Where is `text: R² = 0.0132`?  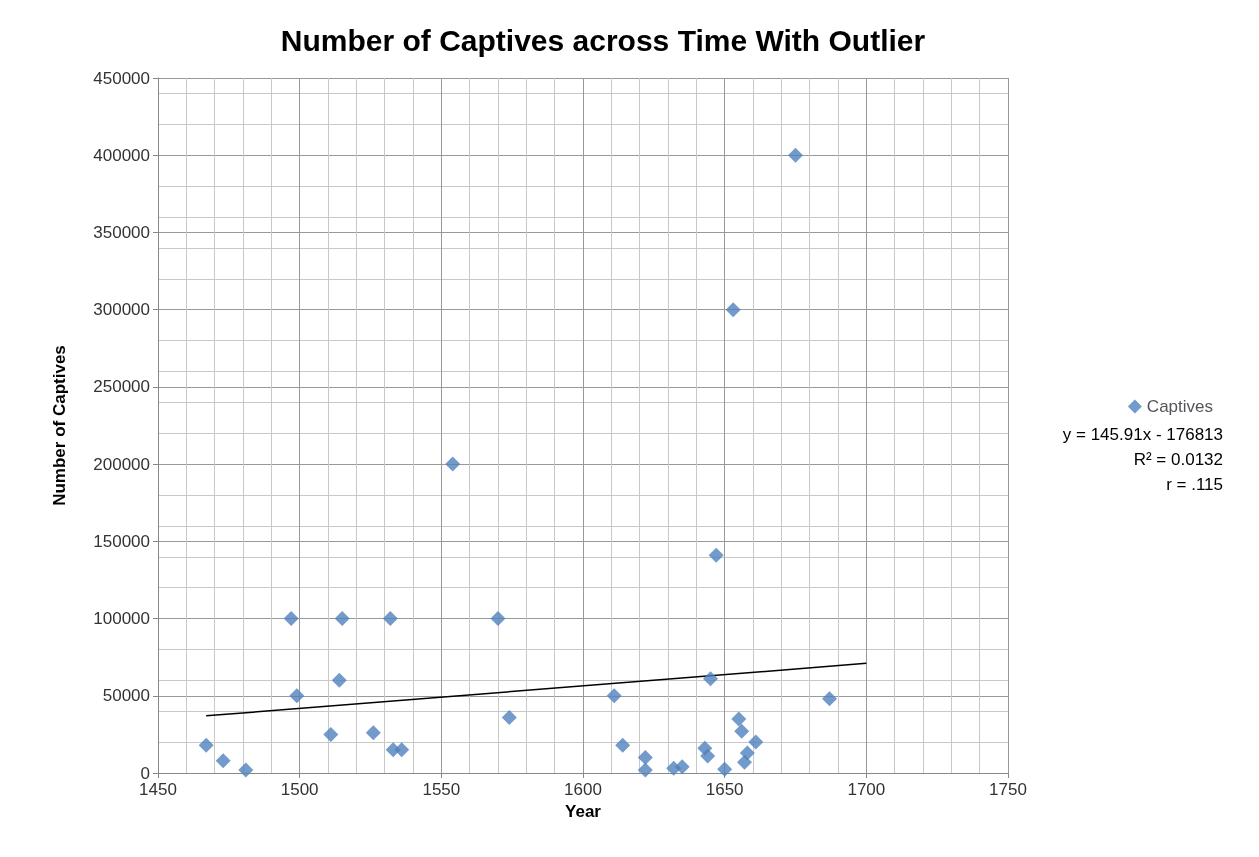 text: R² = 0.0132 is located at coordinates (1178, 459).